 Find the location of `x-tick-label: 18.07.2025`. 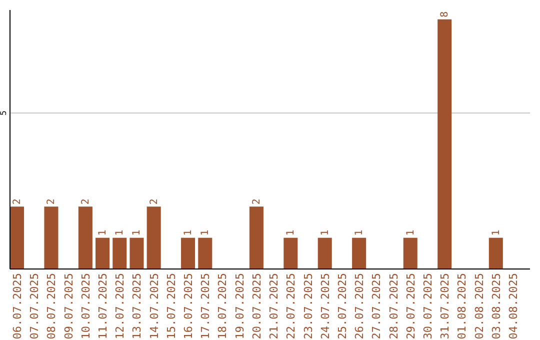

x-tick-label: 18.07.2025 is located at coordinates (223, 306).